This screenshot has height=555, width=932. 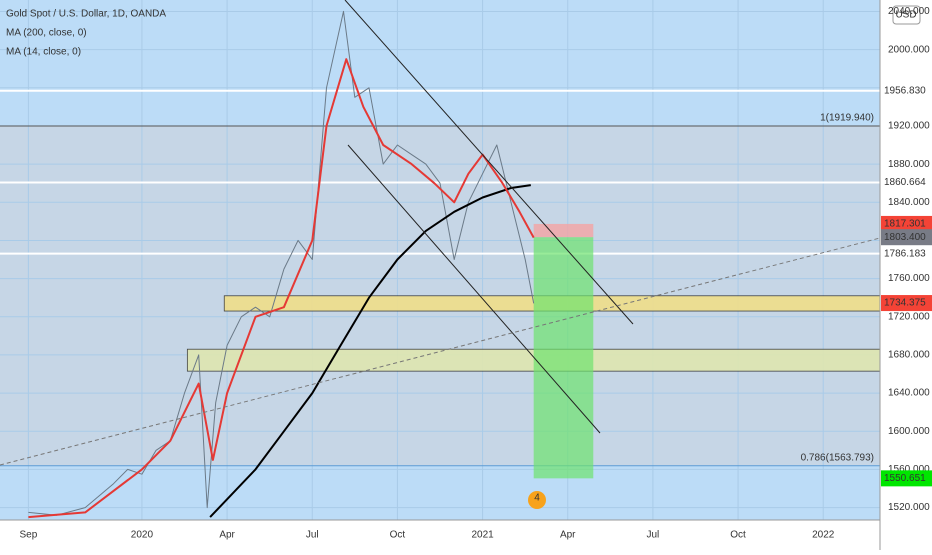 I want to click on event-badge-count: 4, so click(x=537, y=498).